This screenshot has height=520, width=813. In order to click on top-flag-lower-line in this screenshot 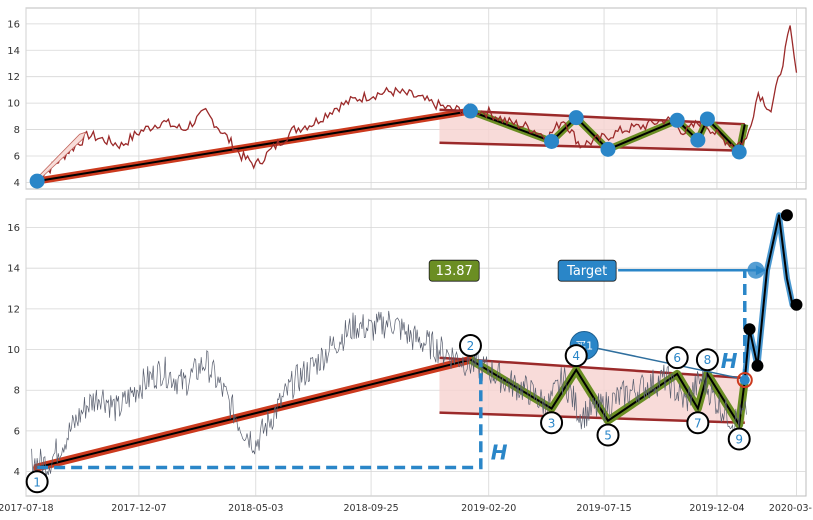, I will do `click(592, 146)`.